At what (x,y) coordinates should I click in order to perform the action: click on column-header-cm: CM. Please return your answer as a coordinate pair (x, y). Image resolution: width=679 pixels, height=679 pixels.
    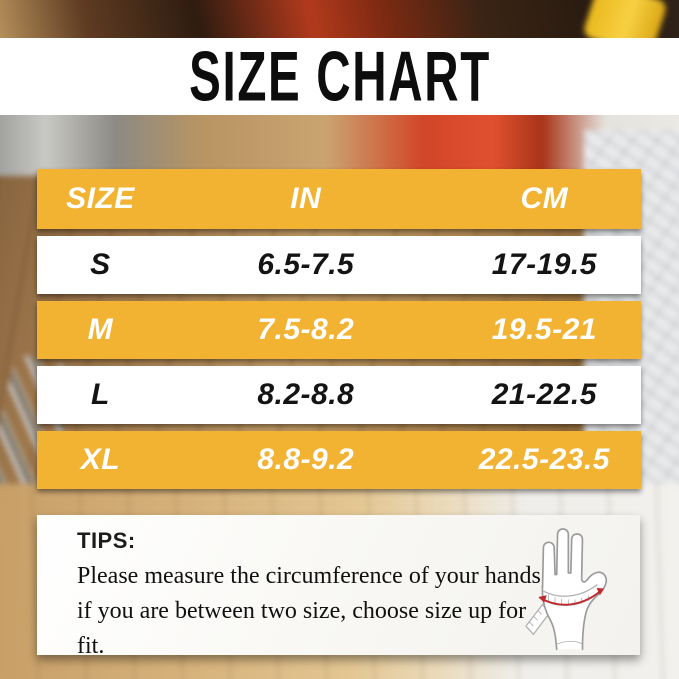
    Looking at the image, I should click on (544, 198).